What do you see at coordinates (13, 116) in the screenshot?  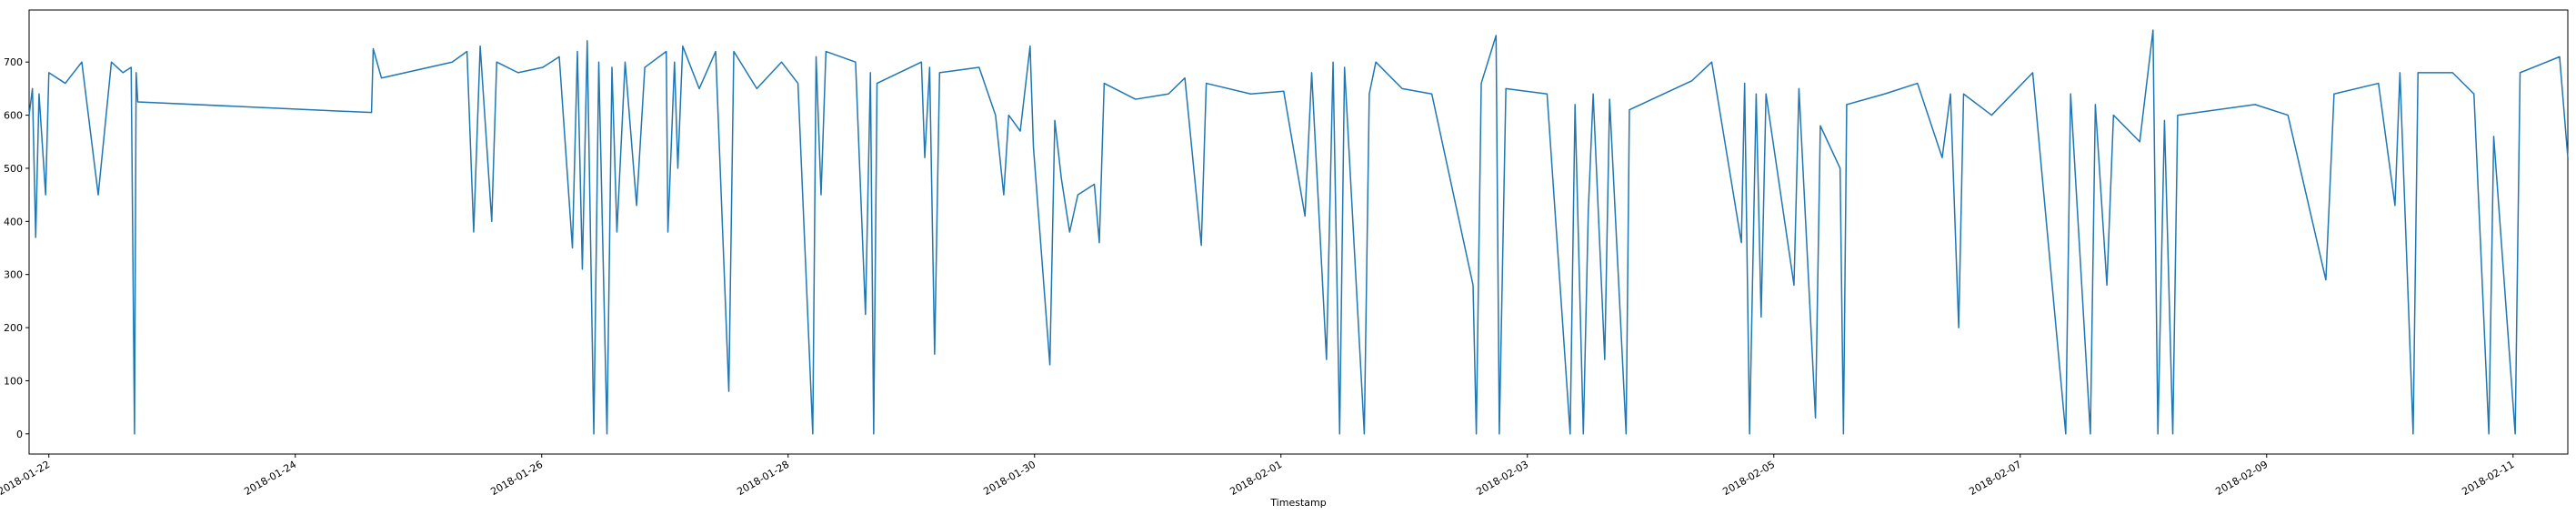 I see `y-tick-label: 600` at bounding box center [13, 116].